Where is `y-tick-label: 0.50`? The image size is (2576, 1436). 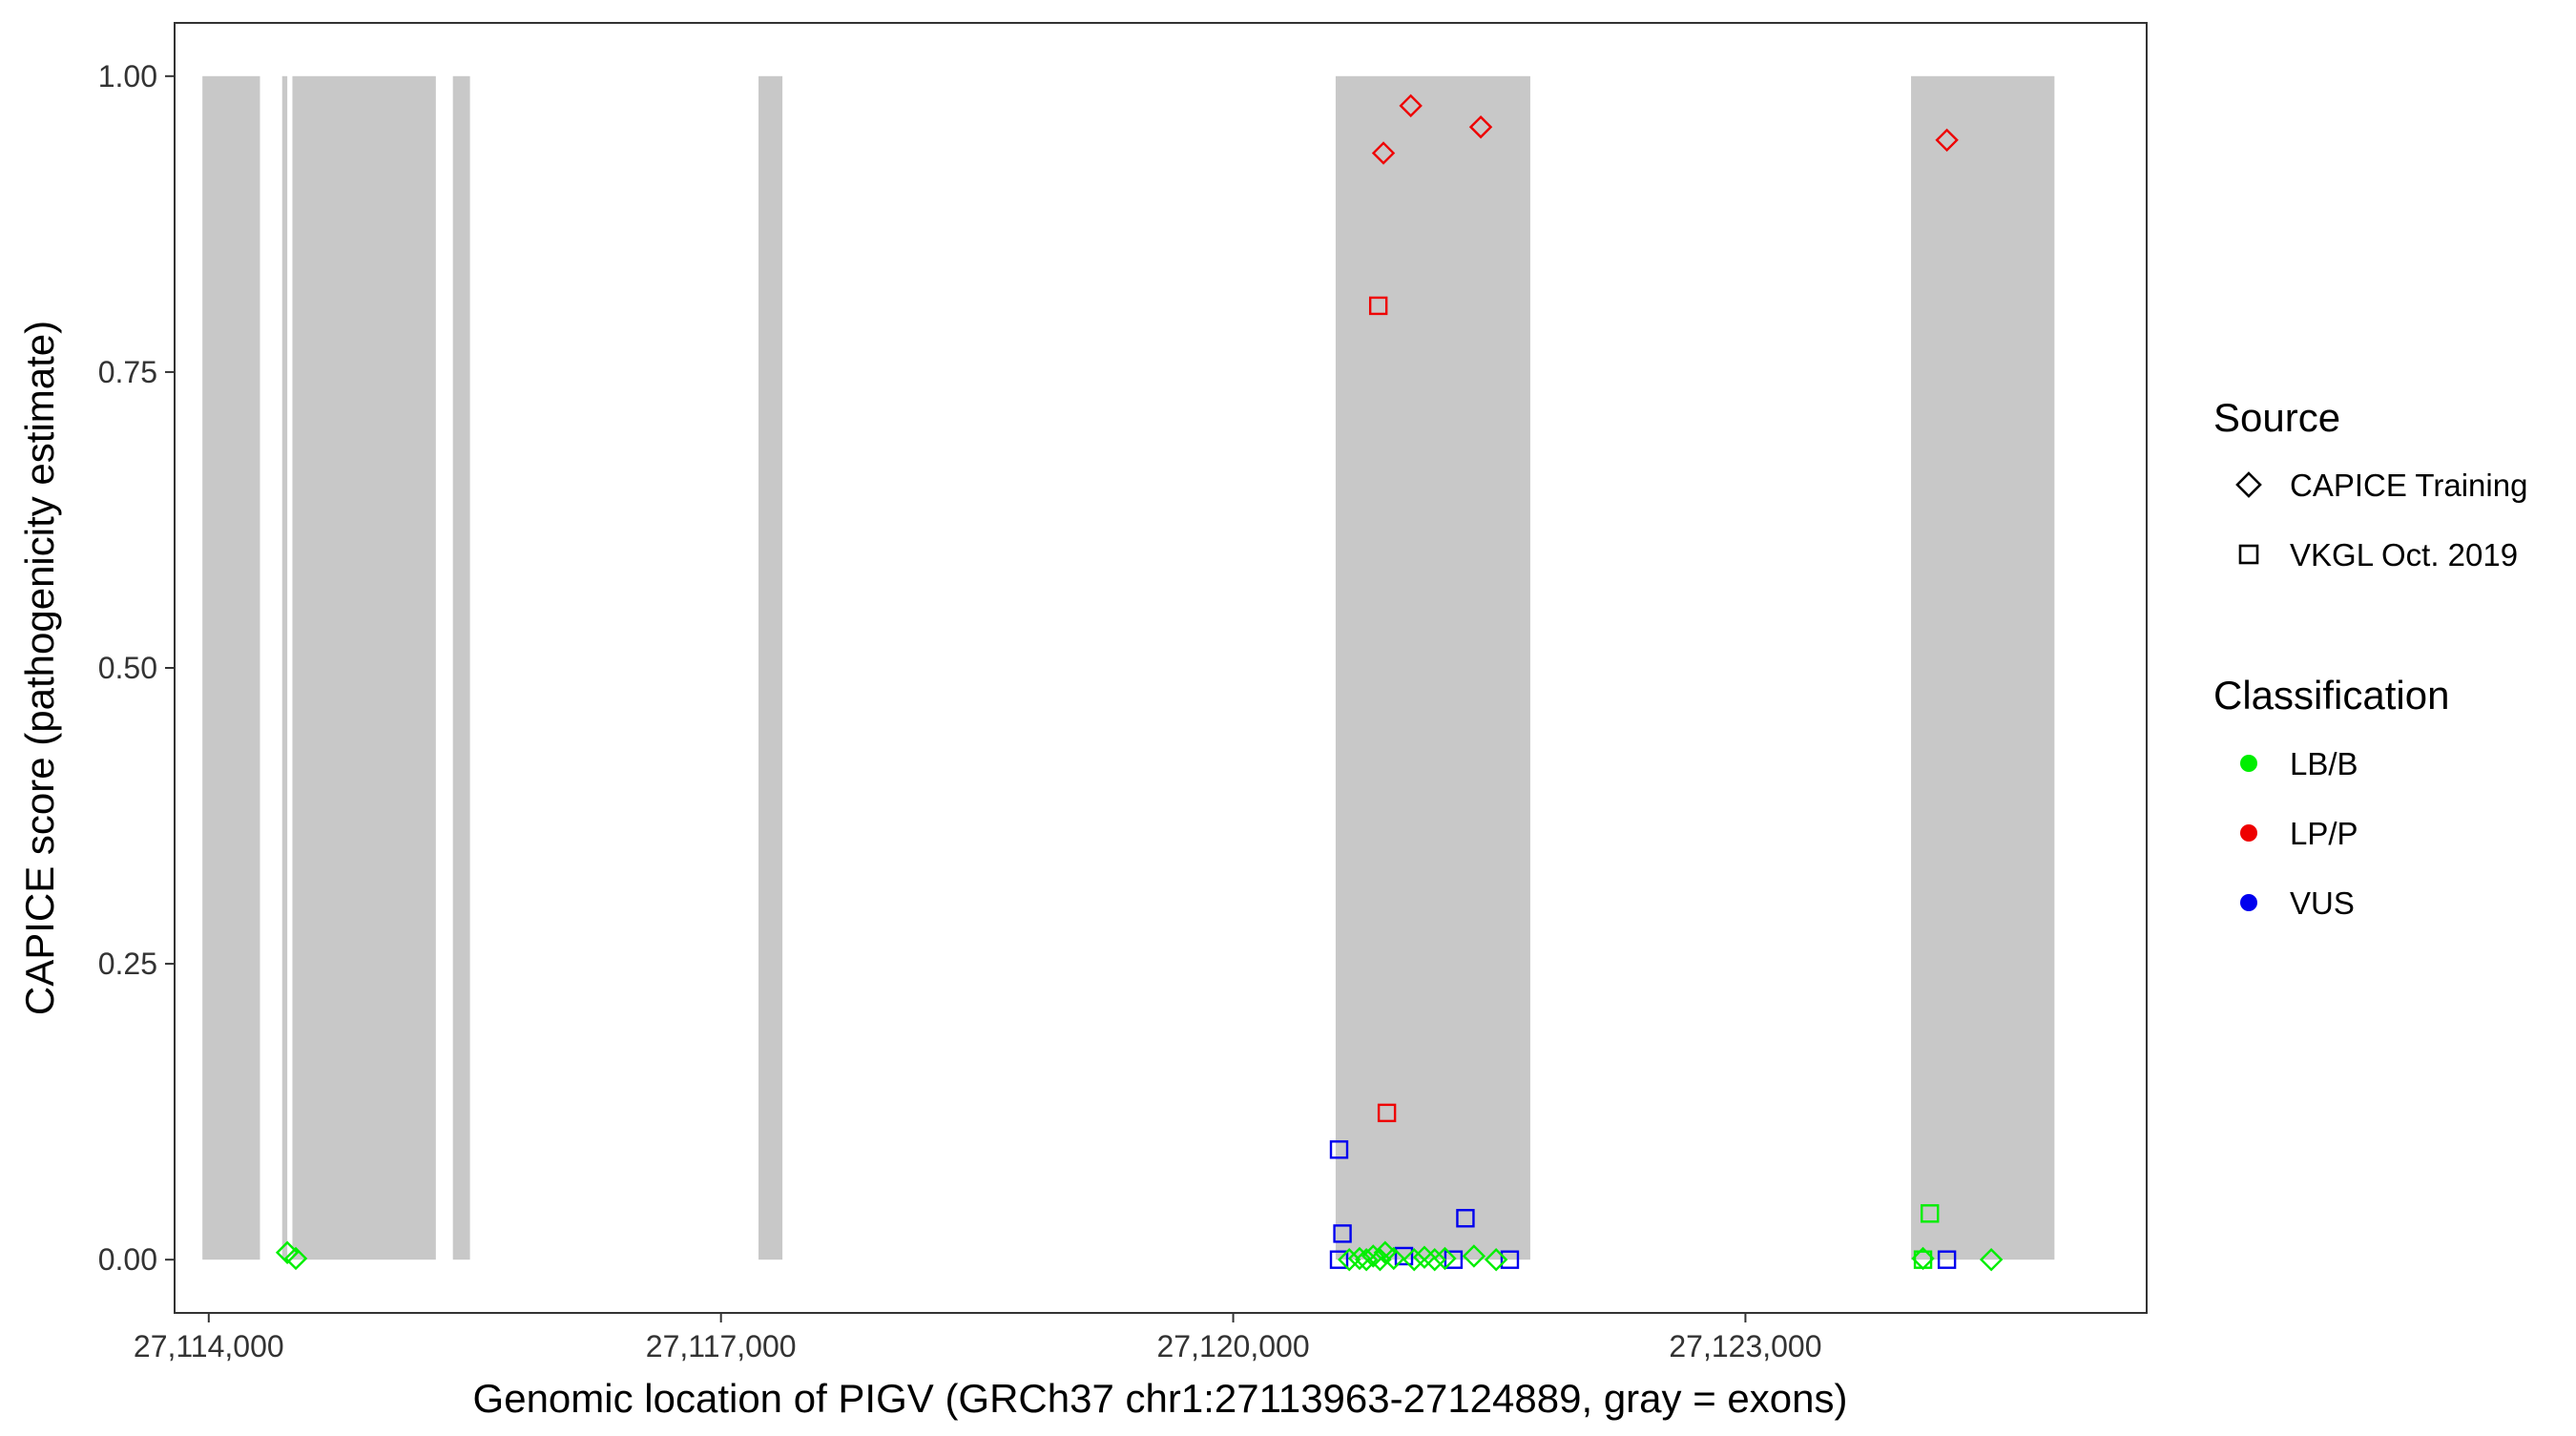
y-tick-label: 0.50 is located at coordinates (127, 668).